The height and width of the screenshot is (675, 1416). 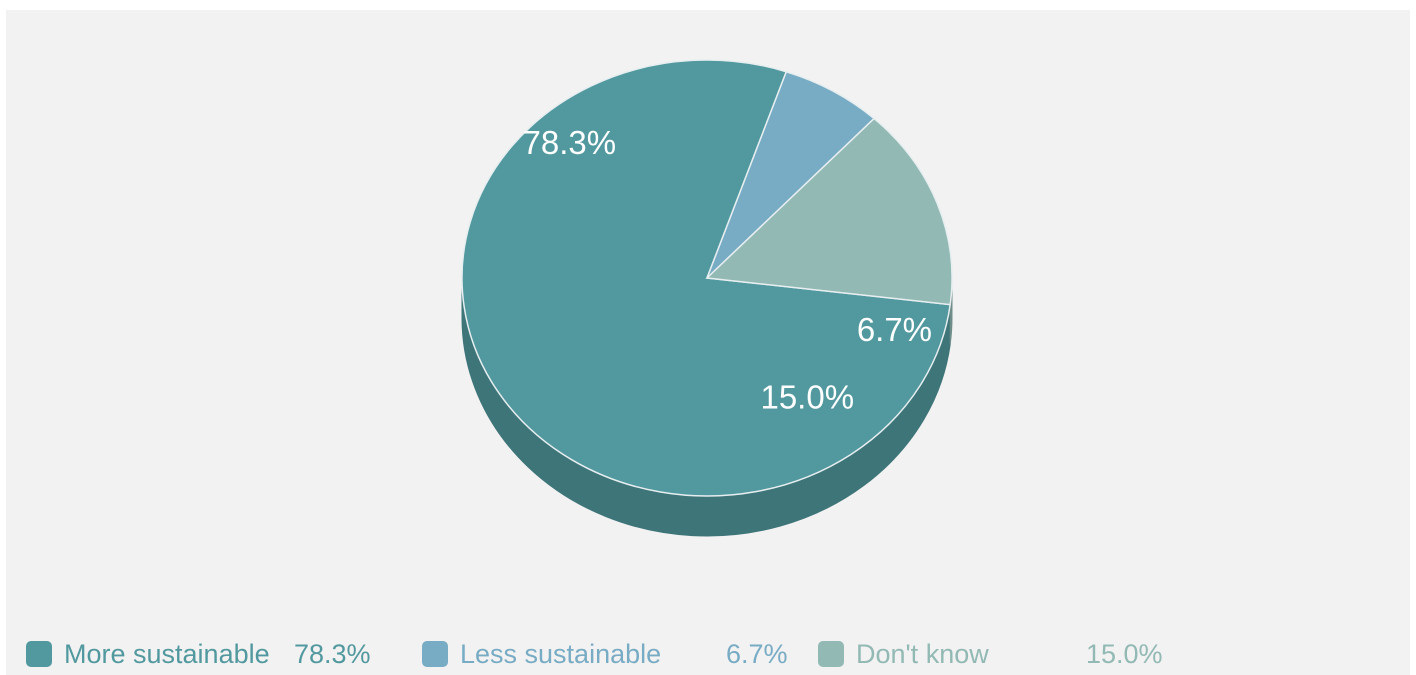 I want to click on legend-value: 15.0%, so click(x=1124, y=654).